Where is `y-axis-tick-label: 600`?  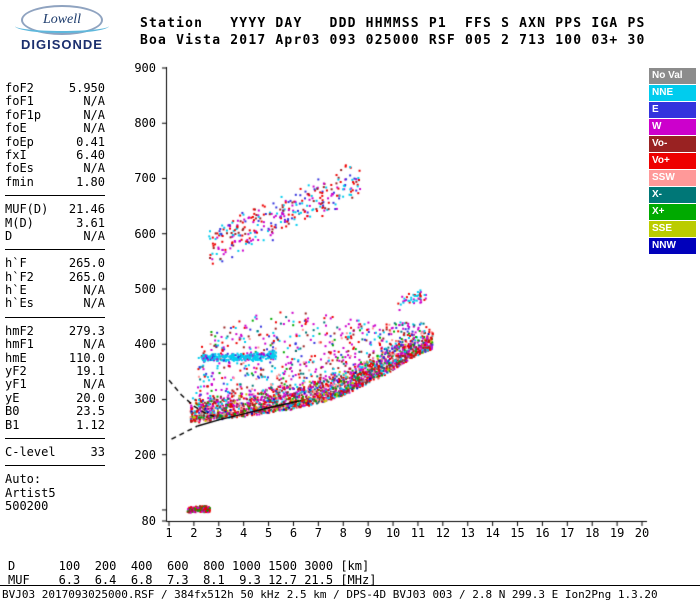
y-axis-tick-label: 600 is located at coordinates (145, 233).